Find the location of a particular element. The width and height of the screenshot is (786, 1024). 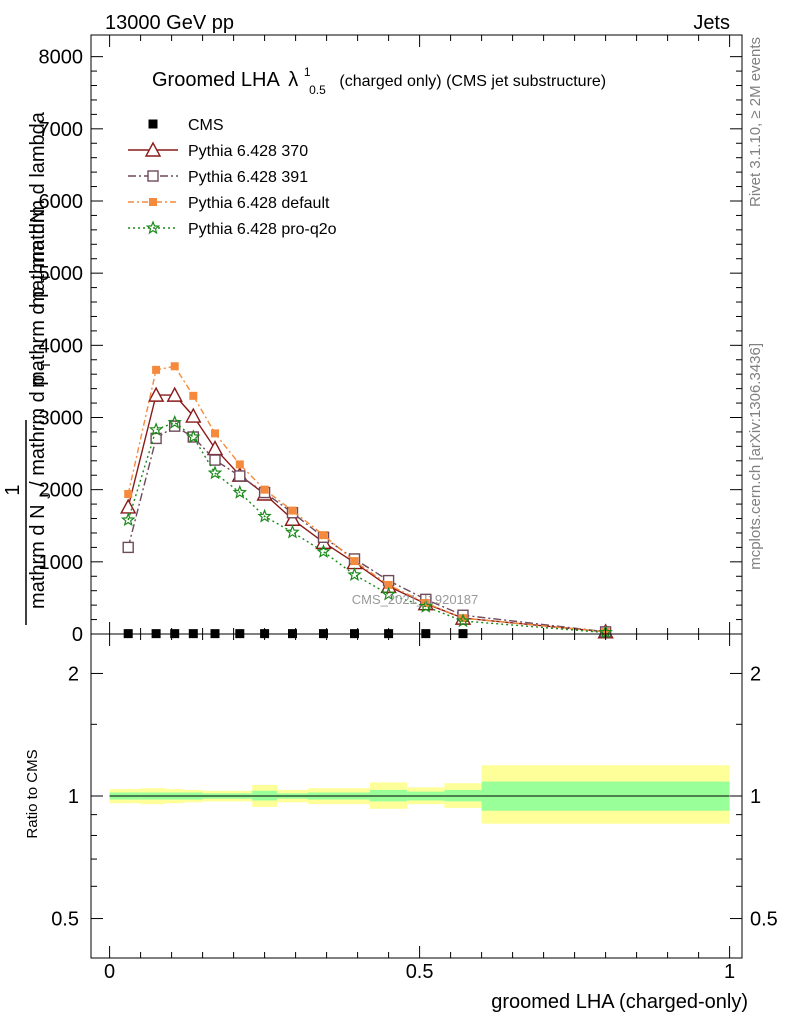

ylabel-bottom-text: mathrm d N is located at coordinates (38, 556).